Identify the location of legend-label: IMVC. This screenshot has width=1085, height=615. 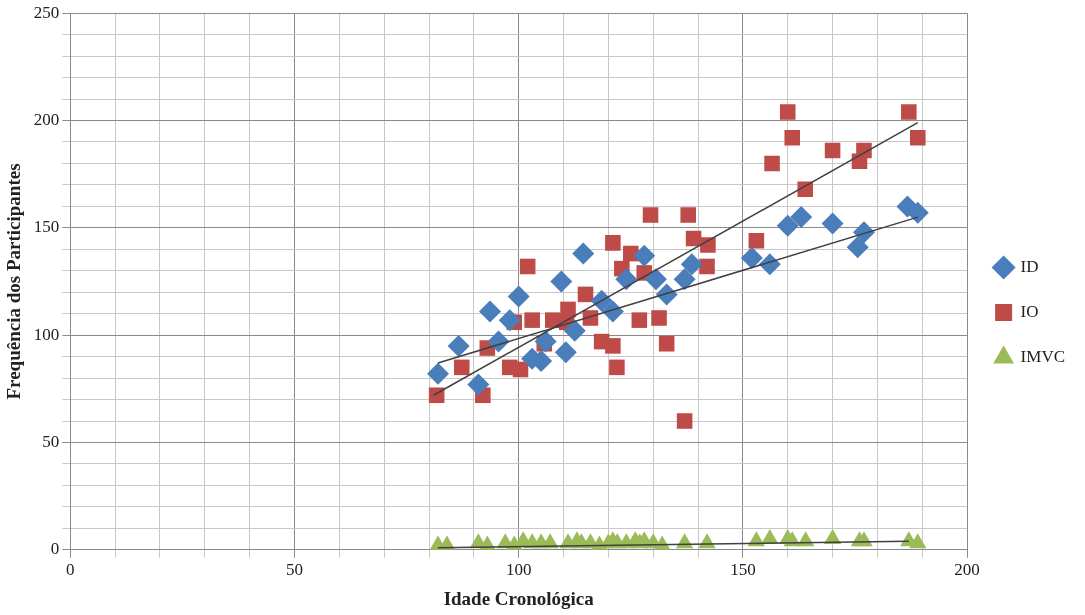
(1043, 356).